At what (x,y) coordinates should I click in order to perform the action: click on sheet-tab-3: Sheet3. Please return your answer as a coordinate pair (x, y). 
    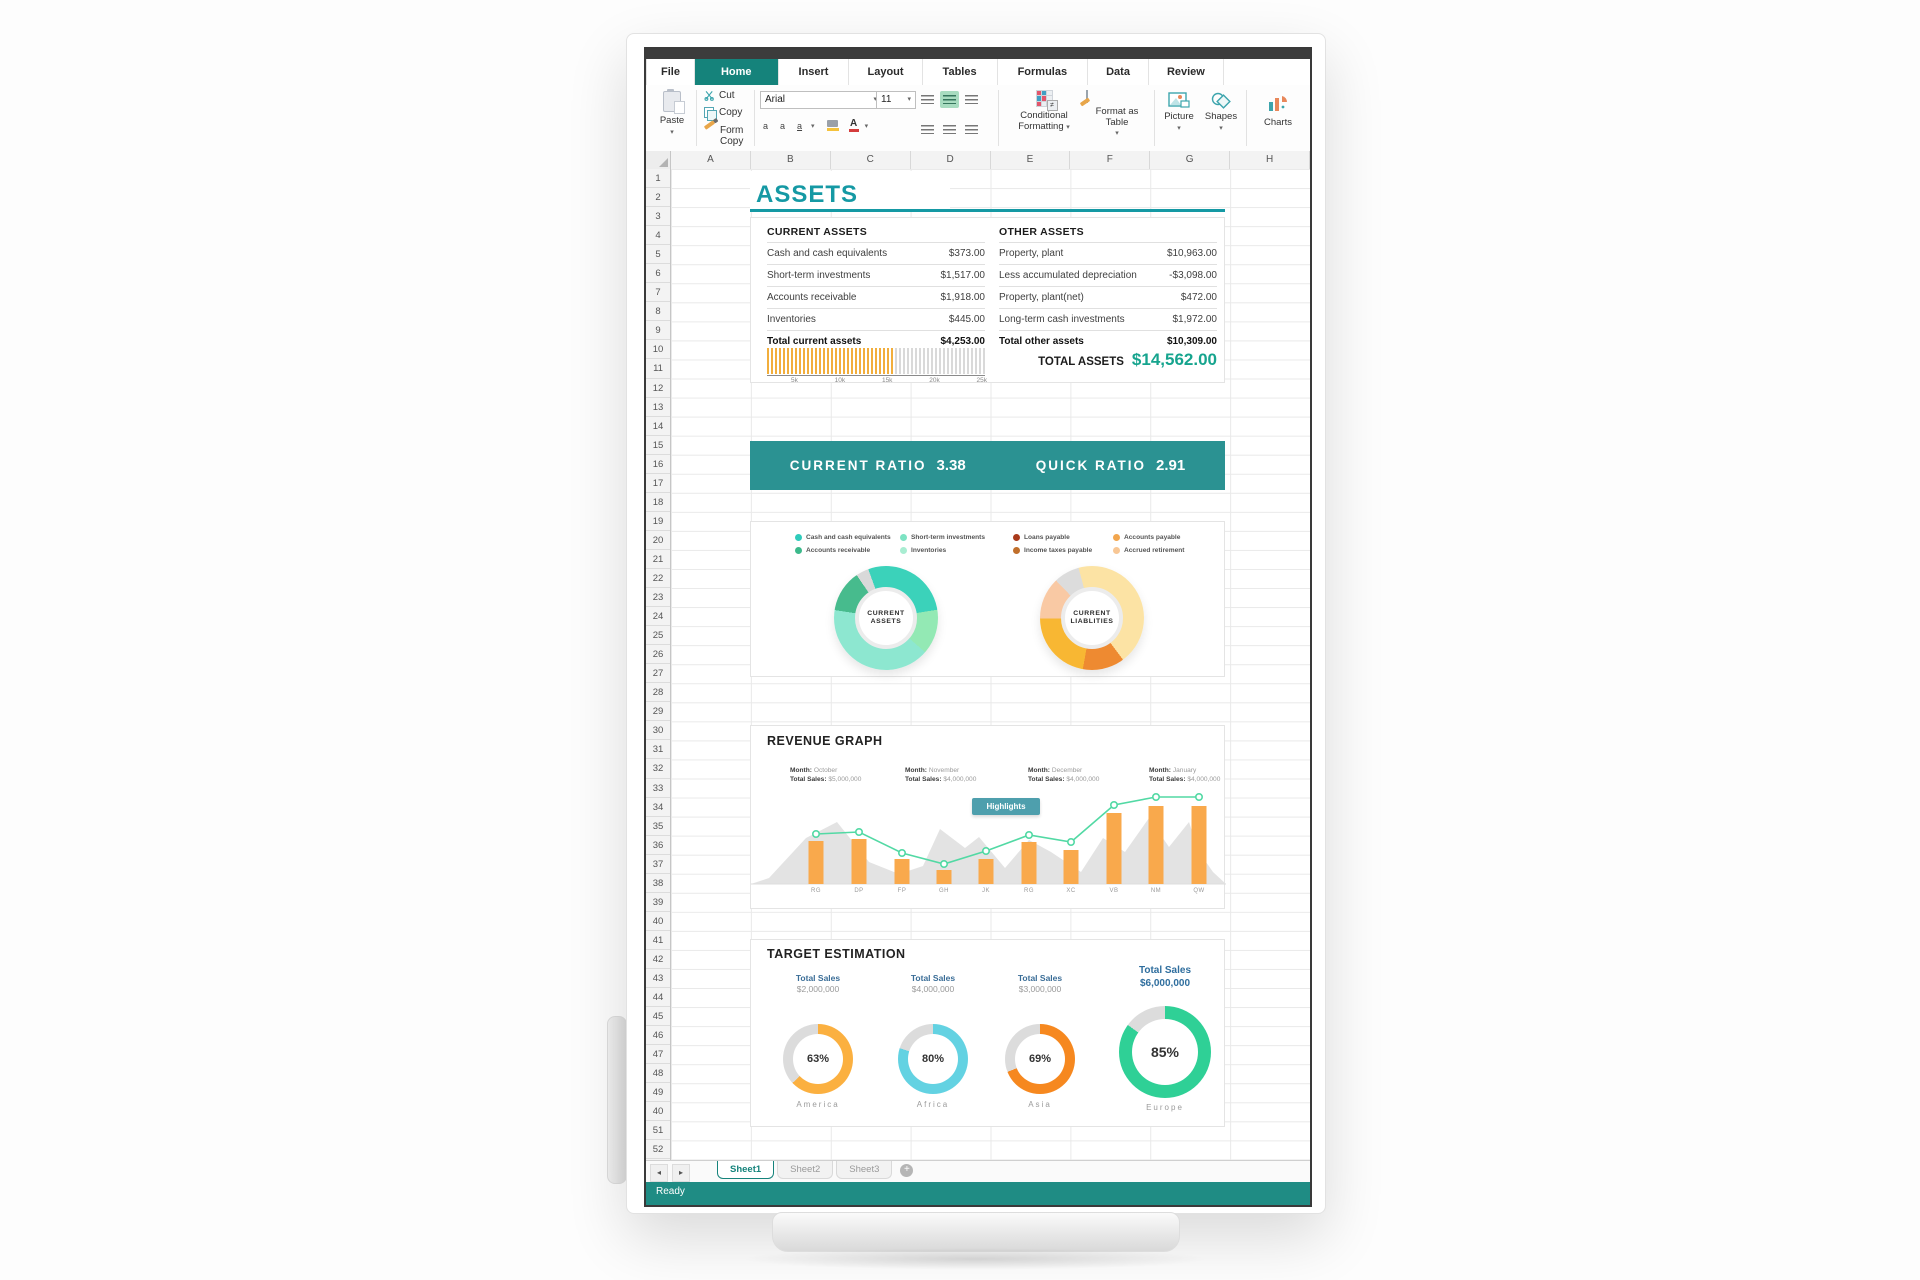
    Looking at the image, I should click on (864, 1170).